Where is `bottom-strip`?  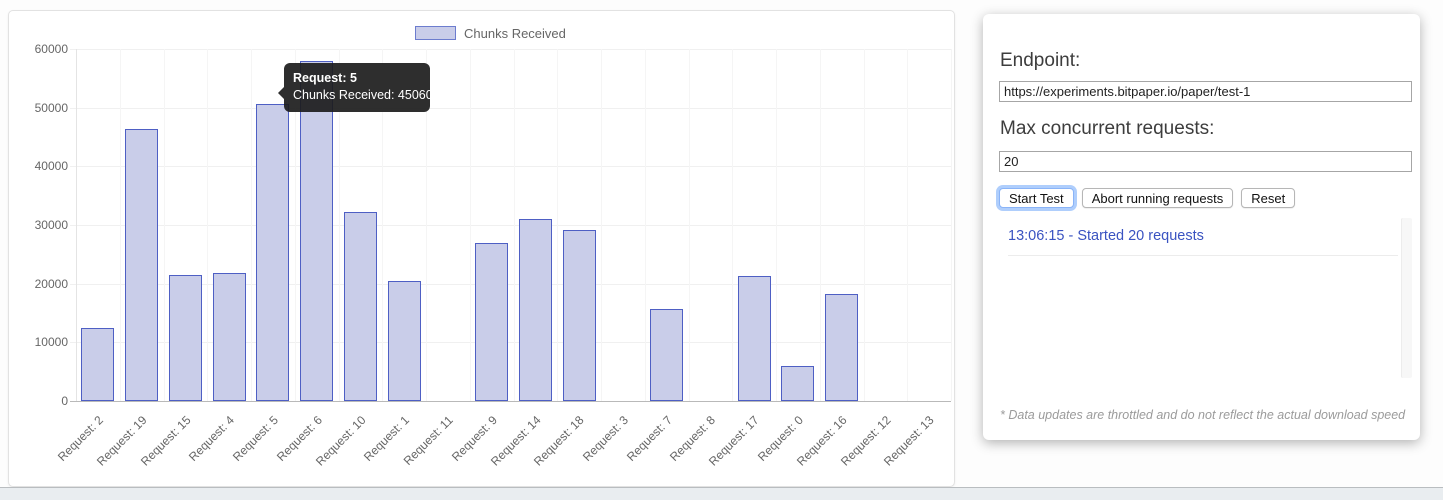
bottom-strip is located at coordinates (721, 493).